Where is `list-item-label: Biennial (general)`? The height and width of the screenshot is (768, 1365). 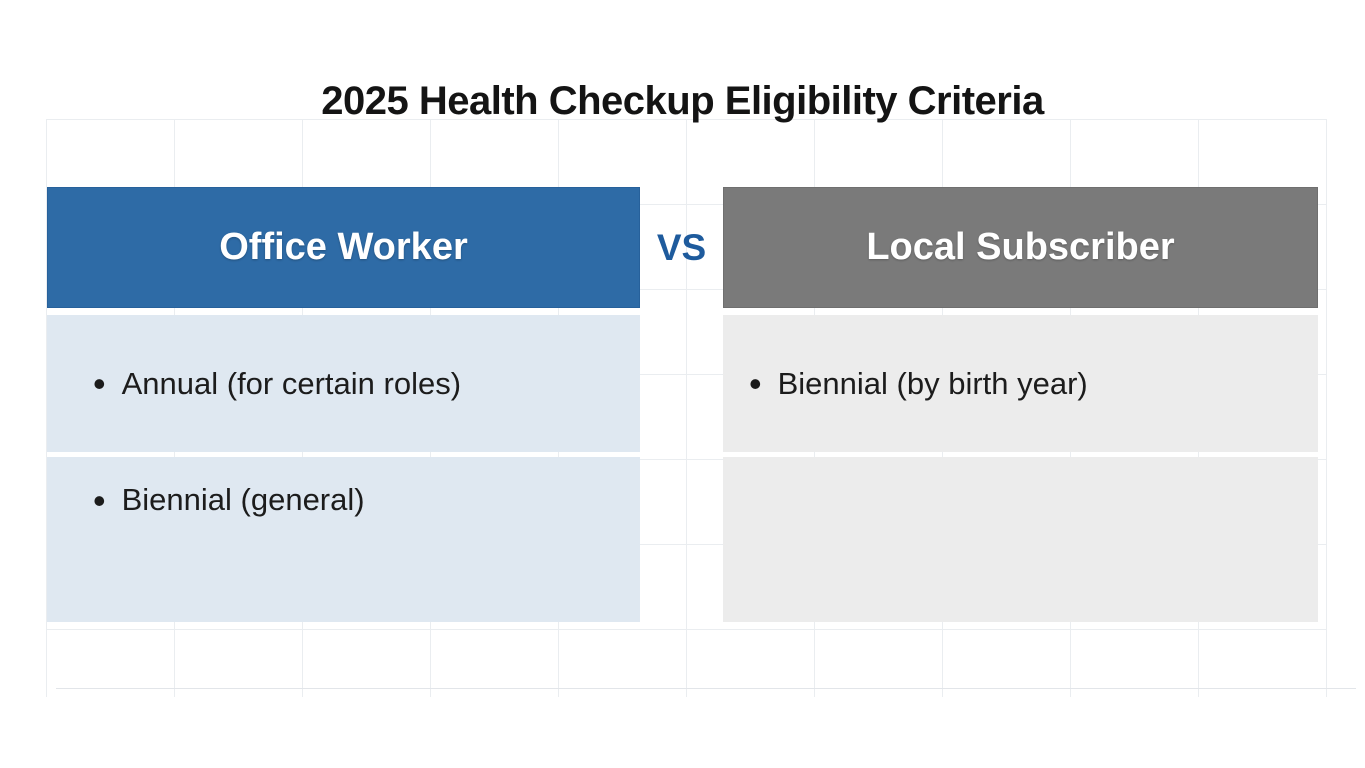
list-item-label: Biennial (general) is located at coordinates (243, 499).